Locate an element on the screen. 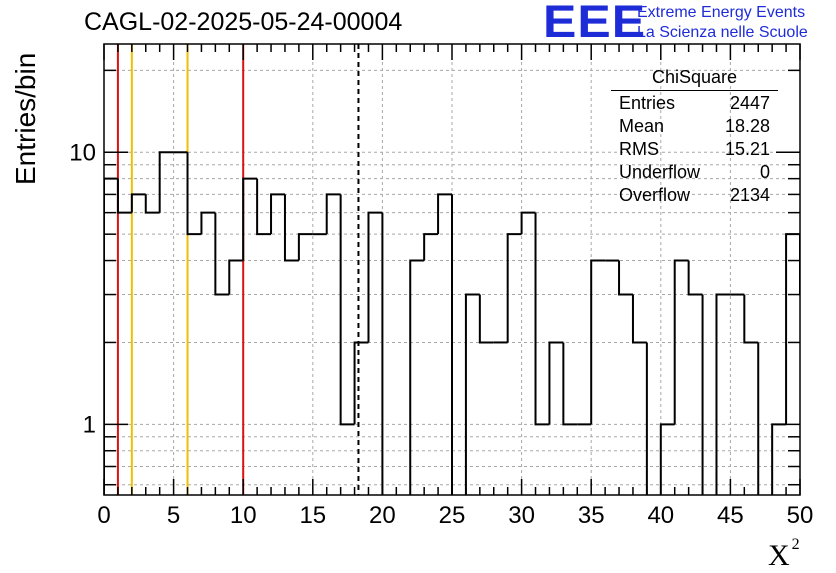 This screenshot has width=836, height=573. stats-row-underflow: Underflow 0 is located at coordinates (694, 172).